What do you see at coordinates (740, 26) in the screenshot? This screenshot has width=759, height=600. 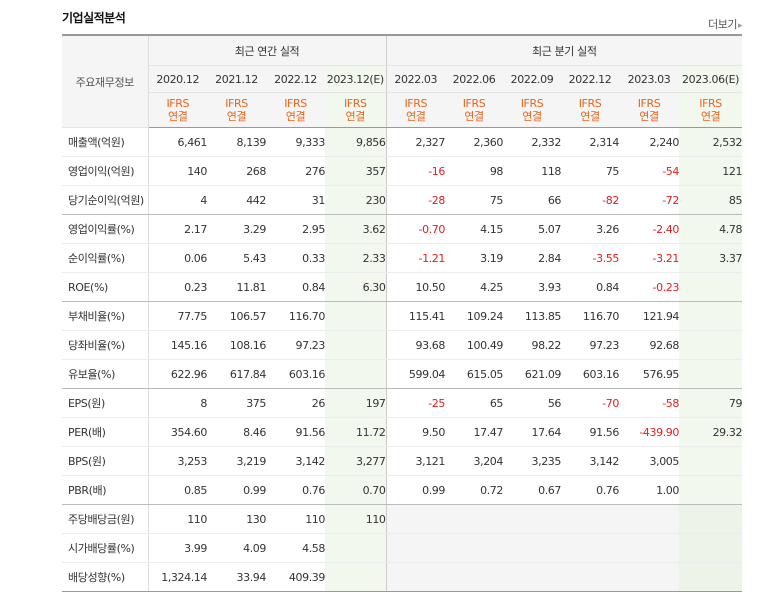 I see `chevron-right-icon: ▸` at bounding box center [740, 26].